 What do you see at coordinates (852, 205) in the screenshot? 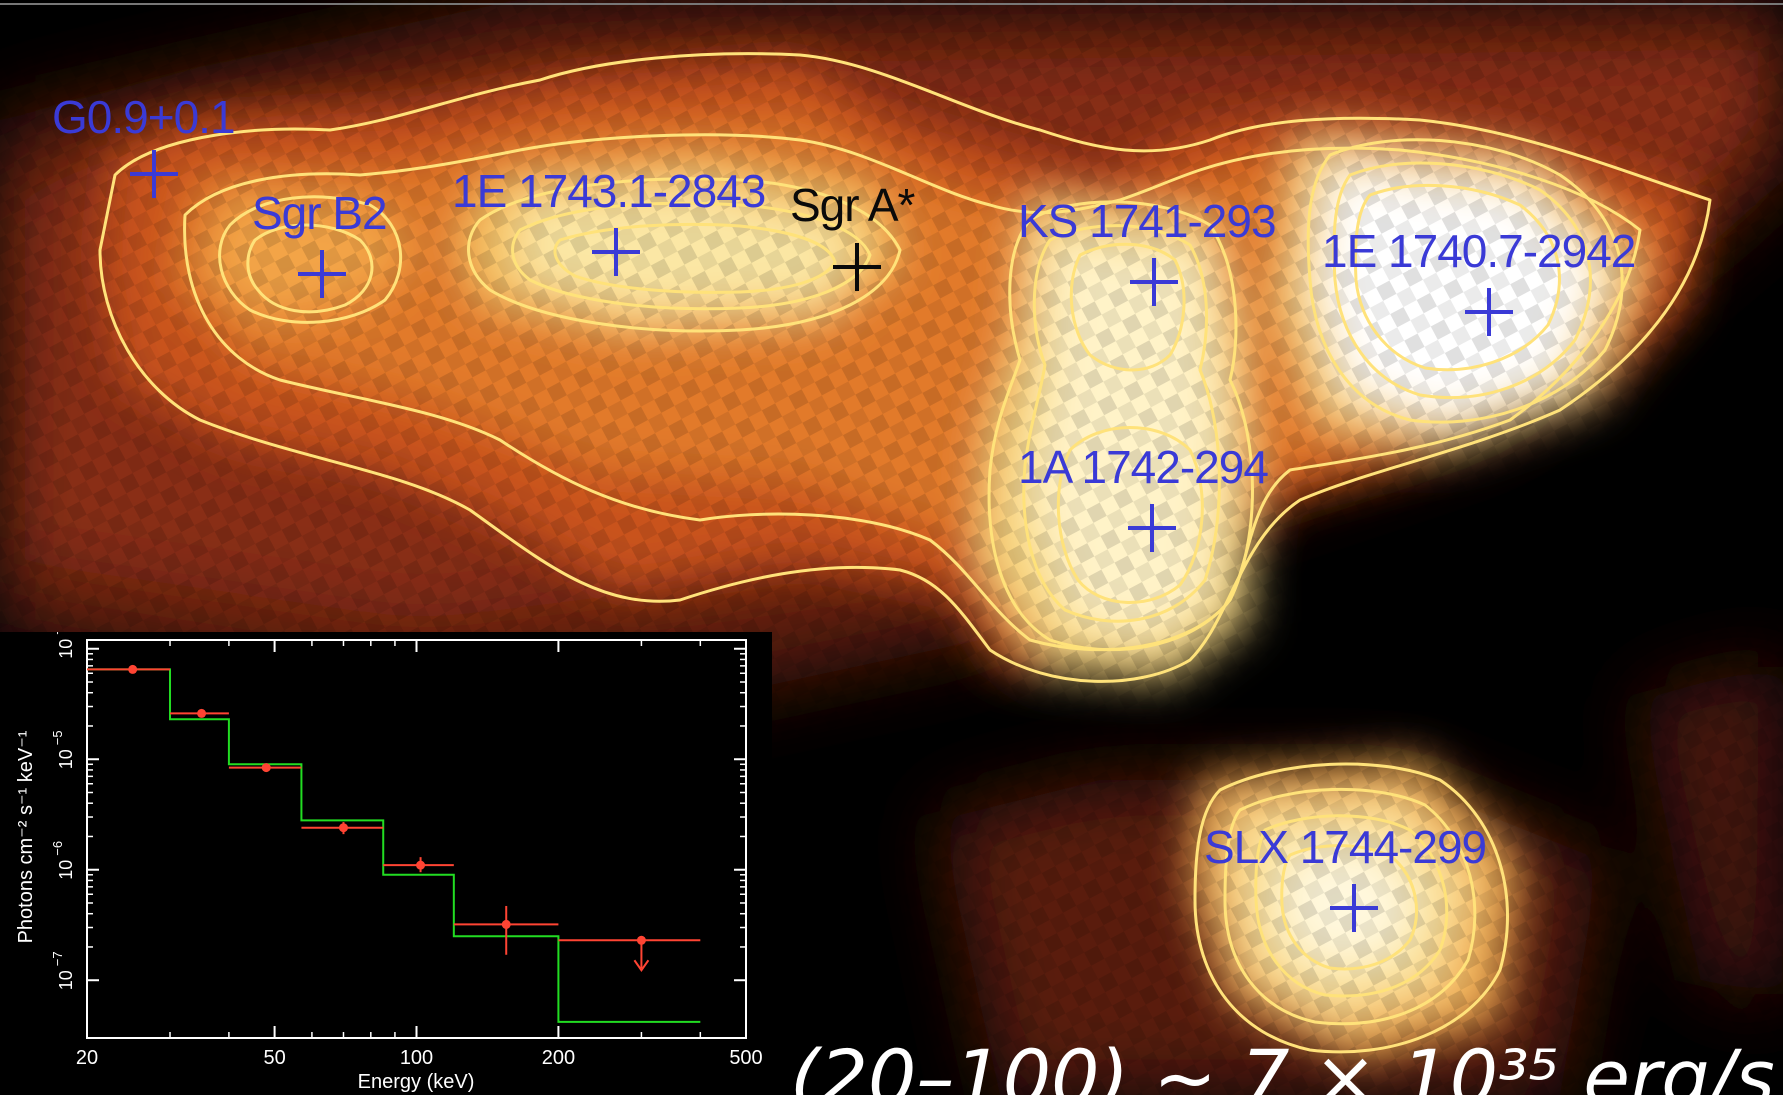
I see `source-label-sgr-a-star: Sgr A*` at bounding box center [852, 205].